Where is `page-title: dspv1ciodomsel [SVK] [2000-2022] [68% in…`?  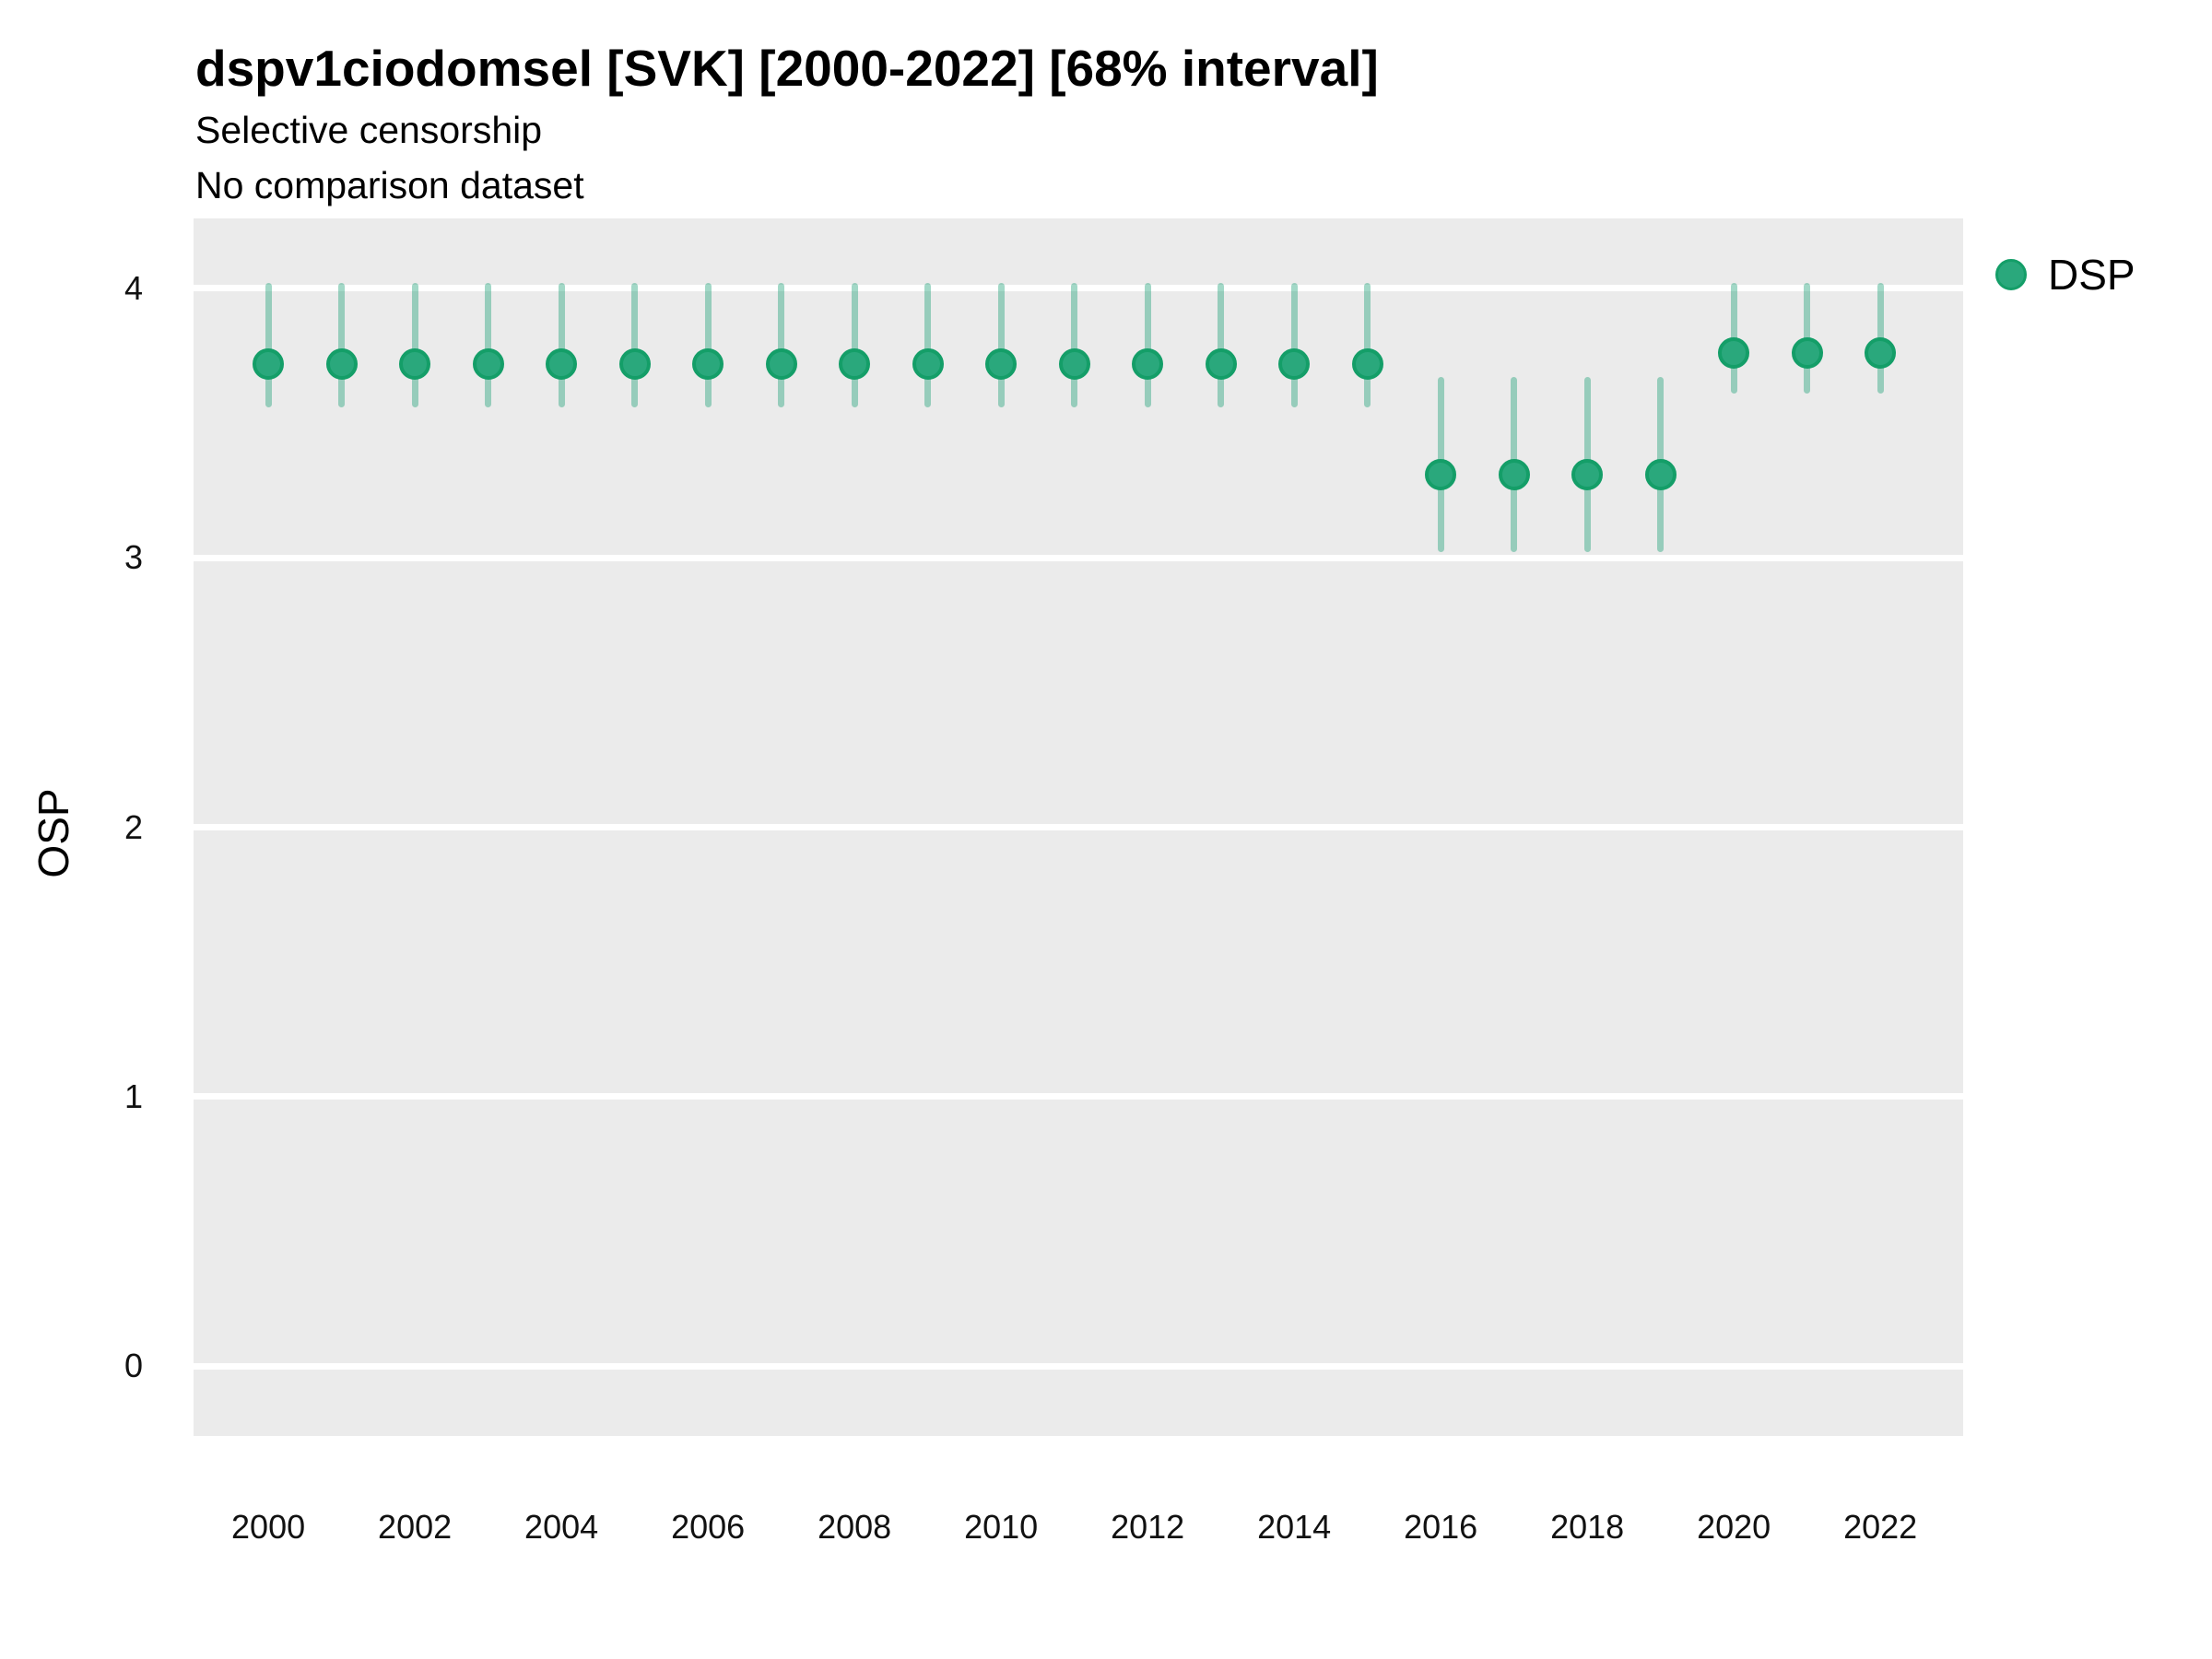 page-title: dspv1ciodomsel [SVK] [2000-2022] [68% in… is located at coordinates (787, 68).